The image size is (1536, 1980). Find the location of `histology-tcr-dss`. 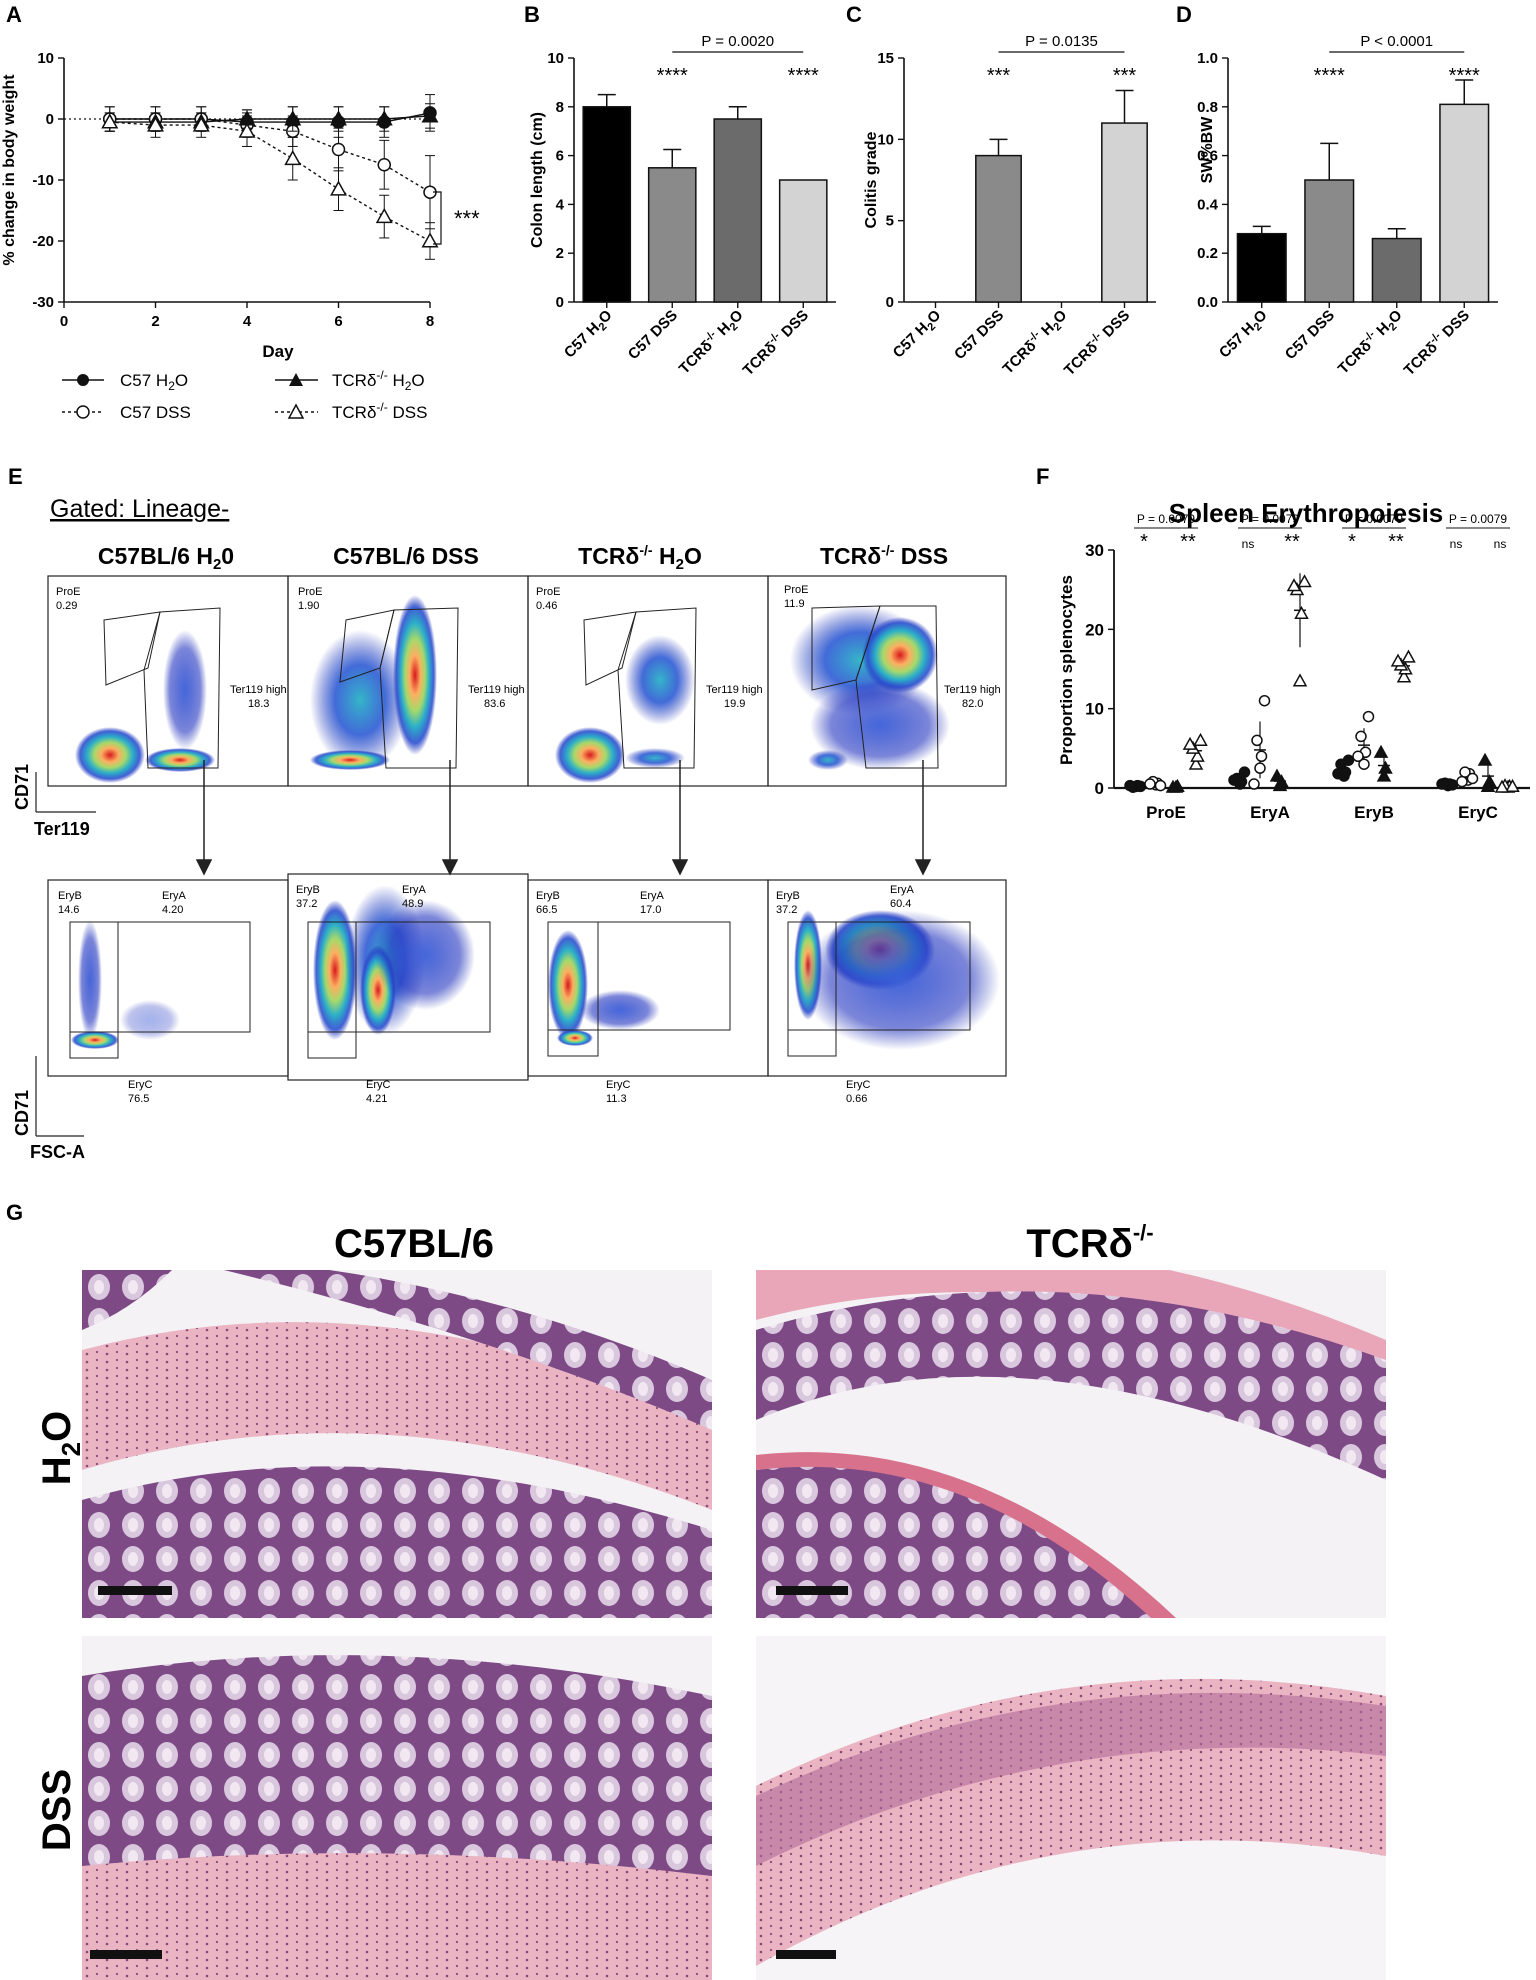

histology-tcr-dss is located at coordinates (1071, 1808).